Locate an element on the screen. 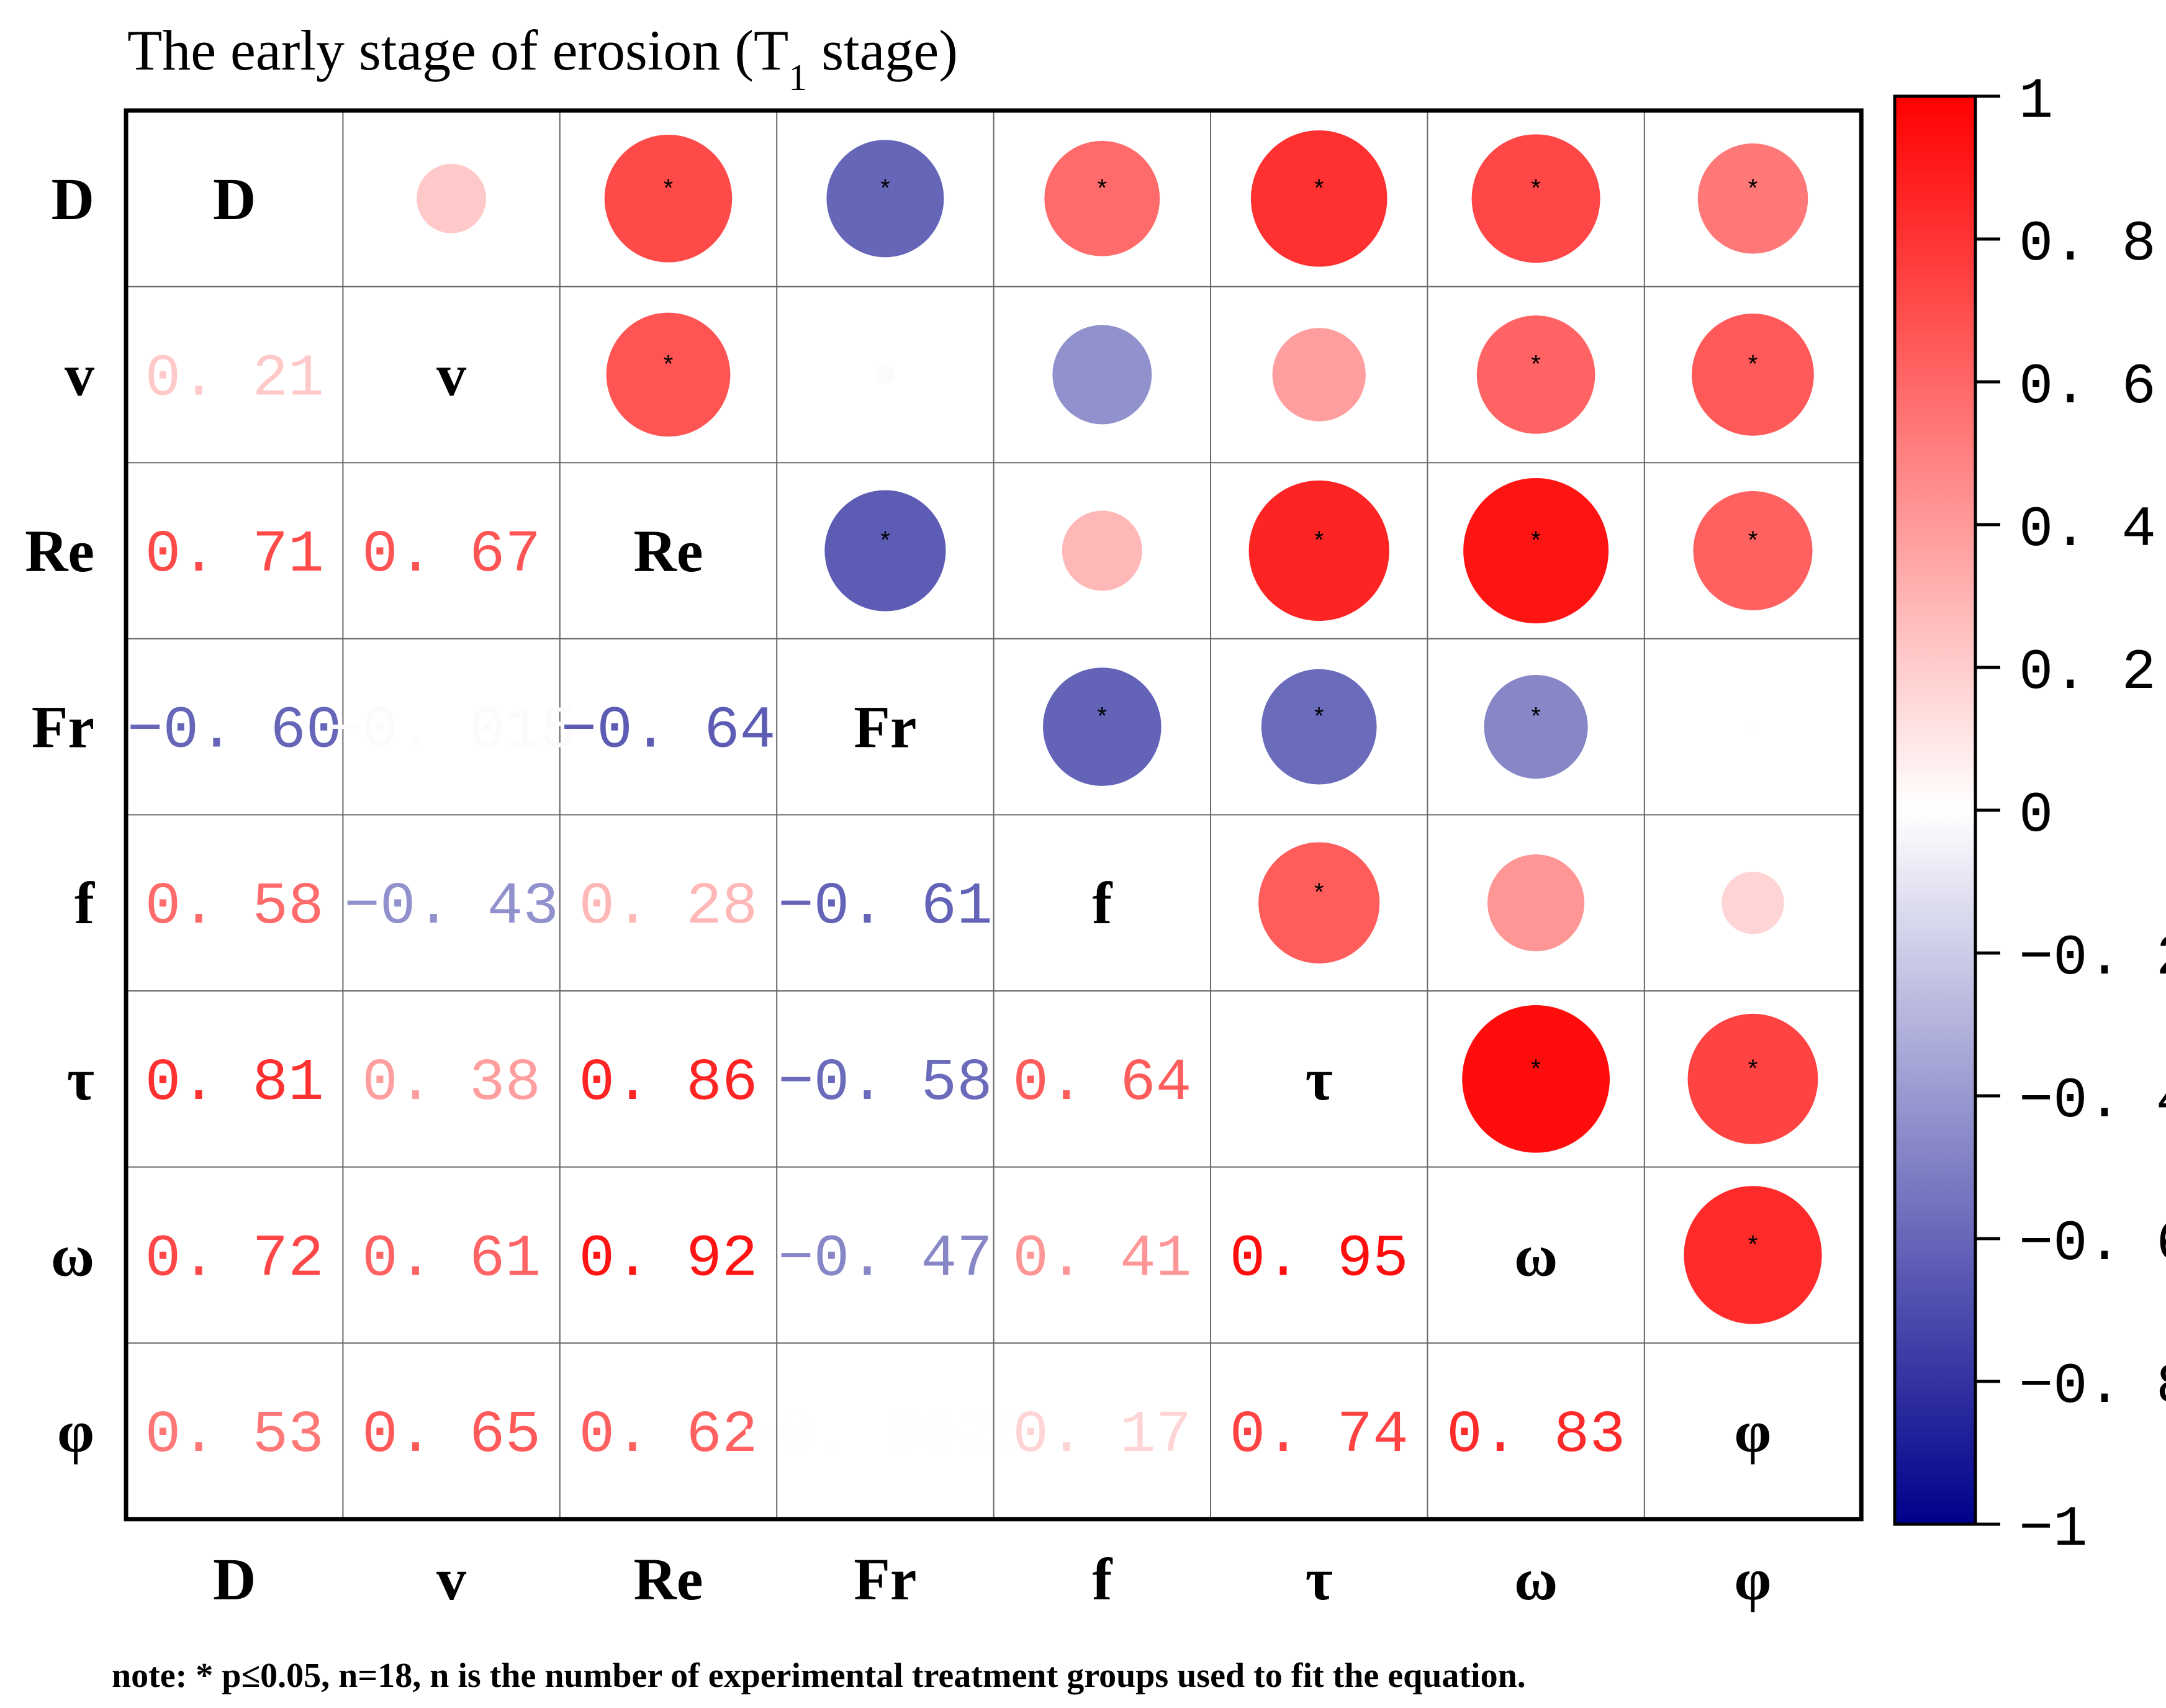 The width and height of the screenshot is (2166, 1708). correlation-value: 0. 92 is located at coordinates (668, 1259).